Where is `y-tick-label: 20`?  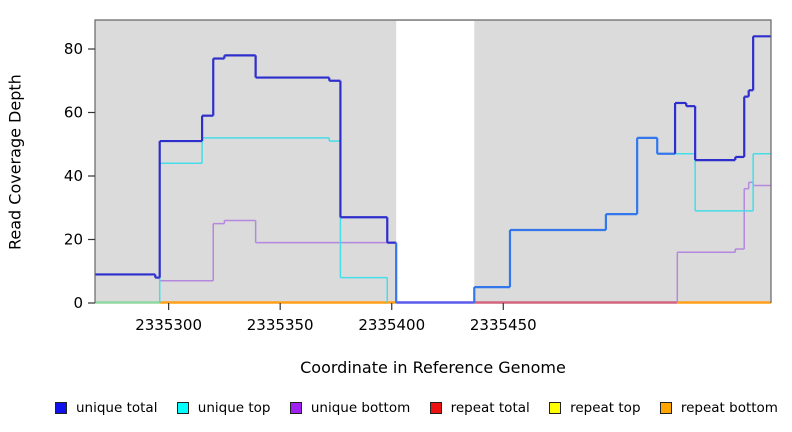 y-tick-label: 20 is located at coordinates (73, 240).